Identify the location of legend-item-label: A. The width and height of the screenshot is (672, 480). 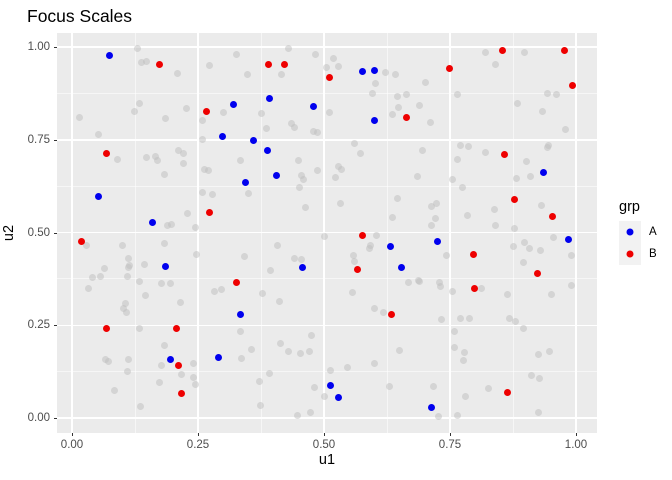
(653, 232).